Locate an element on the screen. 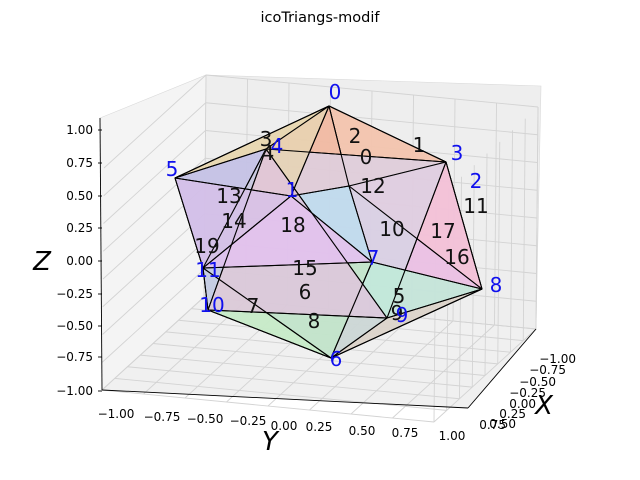  face-label: 8 is located at coordinates (314, 321).